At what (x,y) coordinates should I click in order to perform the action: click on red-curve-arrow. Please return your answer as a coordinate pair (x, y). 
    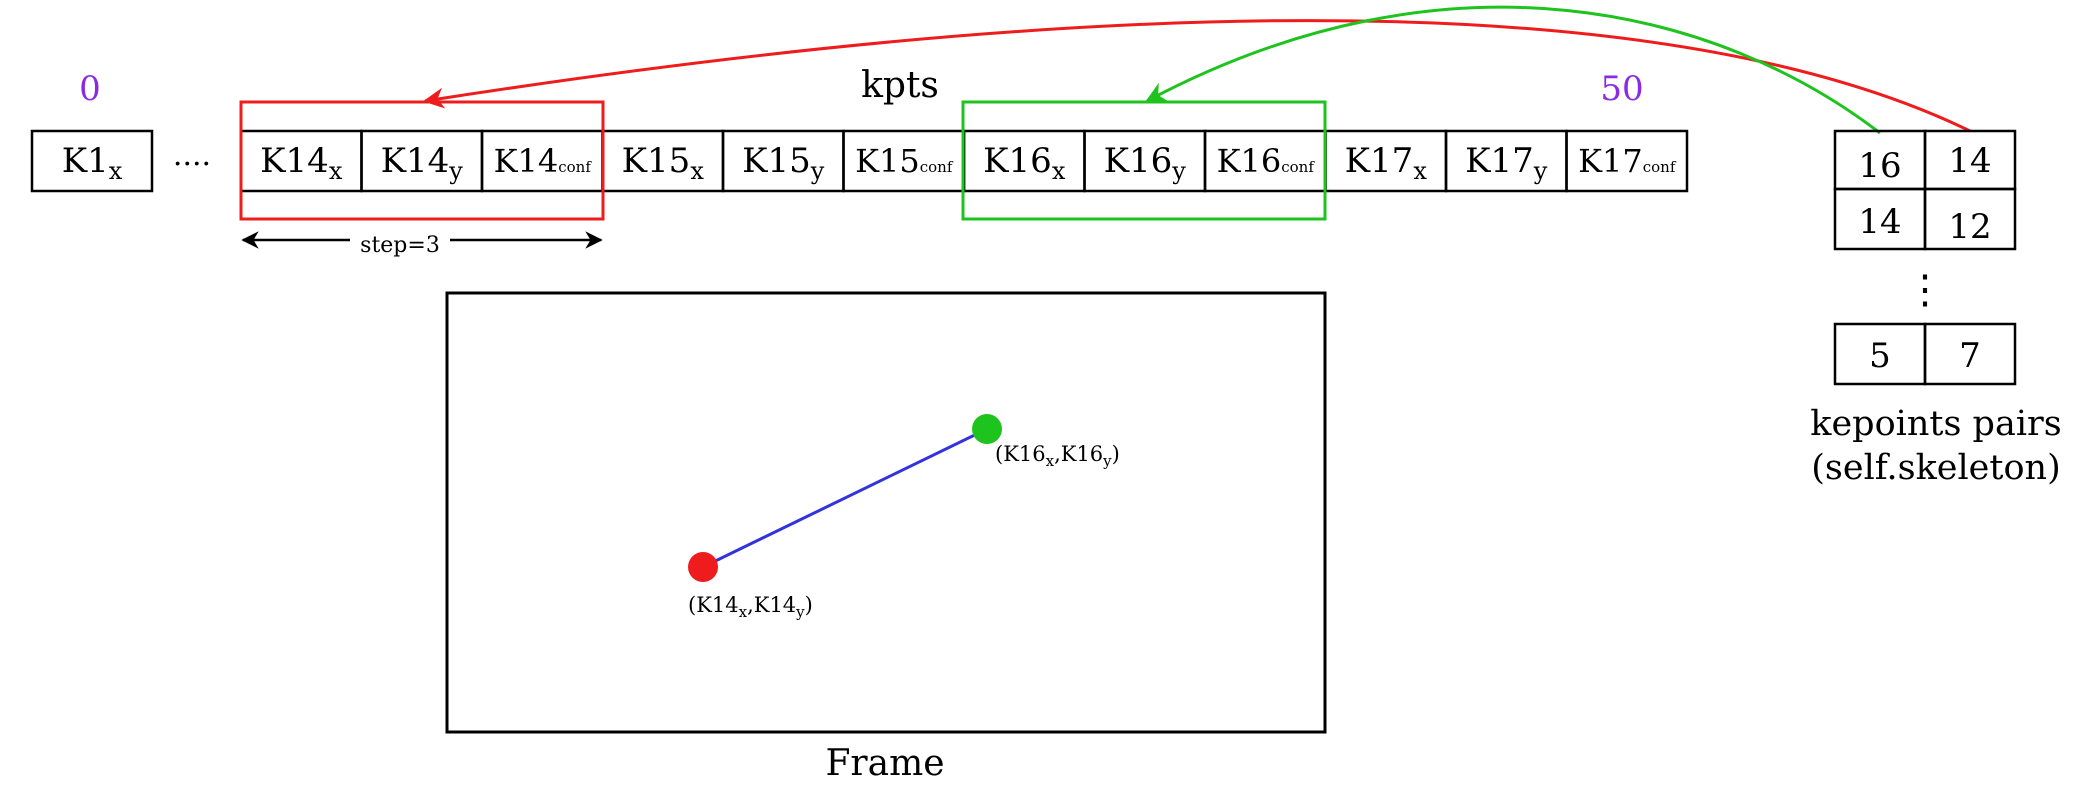
    Looking at the image, I should click on (1196, 76).